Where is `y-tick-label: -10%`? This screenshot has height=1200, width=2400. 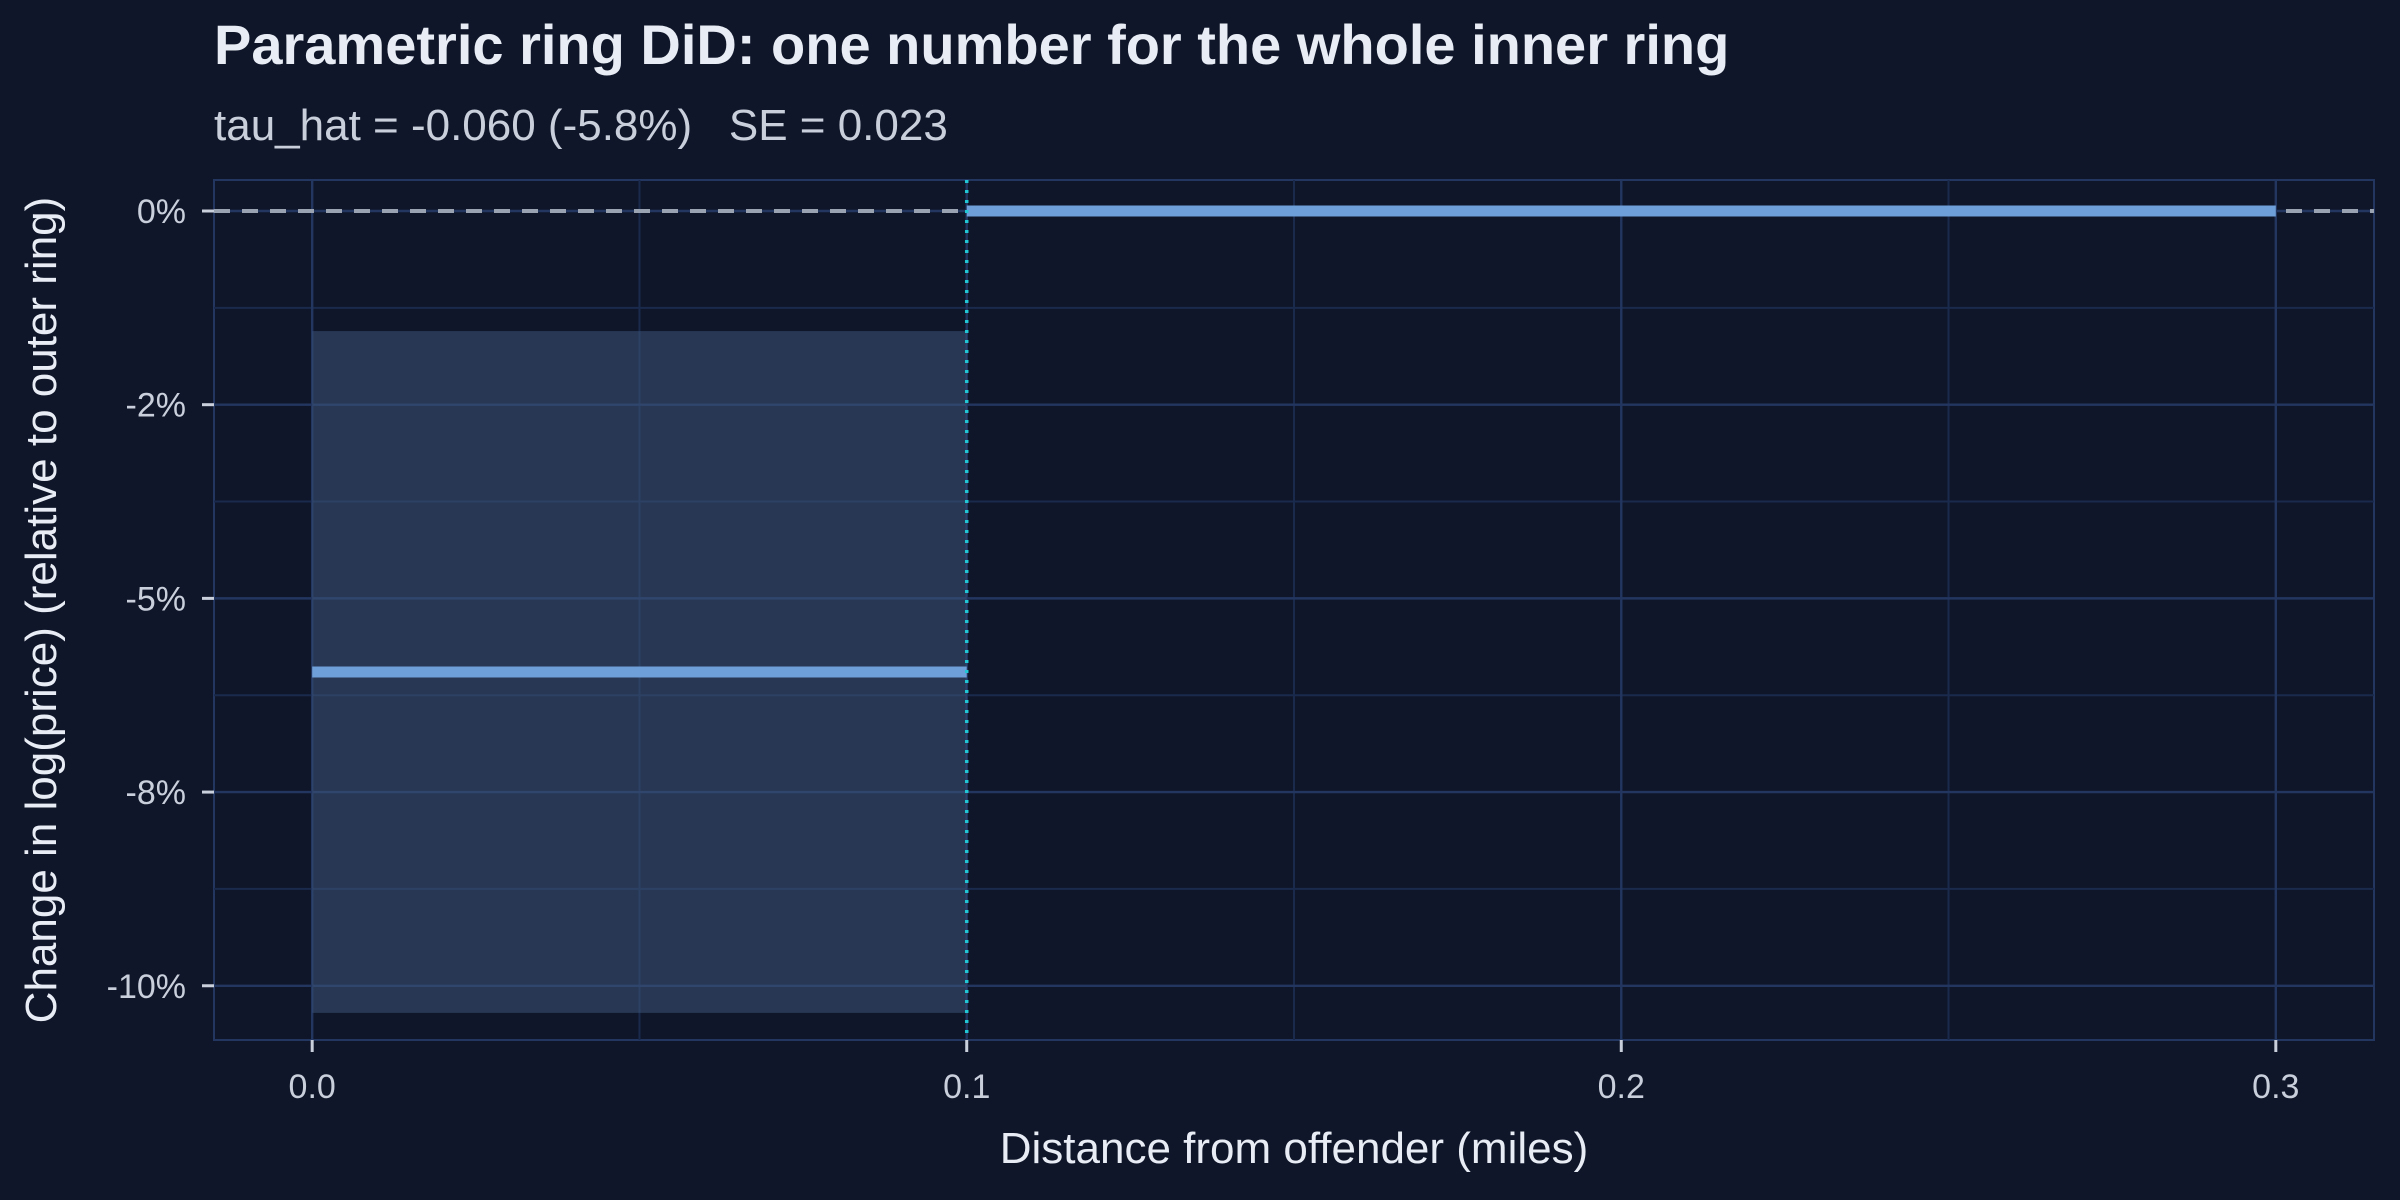
y-tick-label: -10% is located at coordinates (146, 987).